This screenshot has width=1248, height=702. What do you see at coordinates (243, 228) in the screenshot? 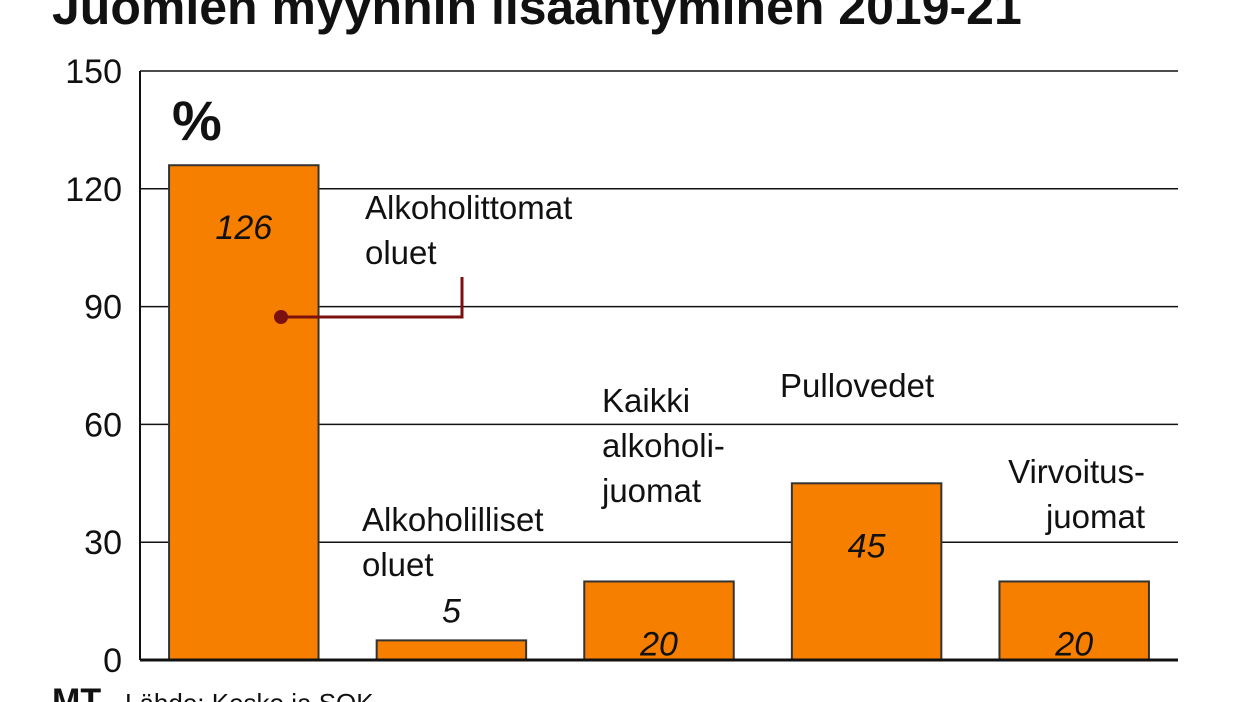
I see `value-label: 126` at bounding box center [243, 228].